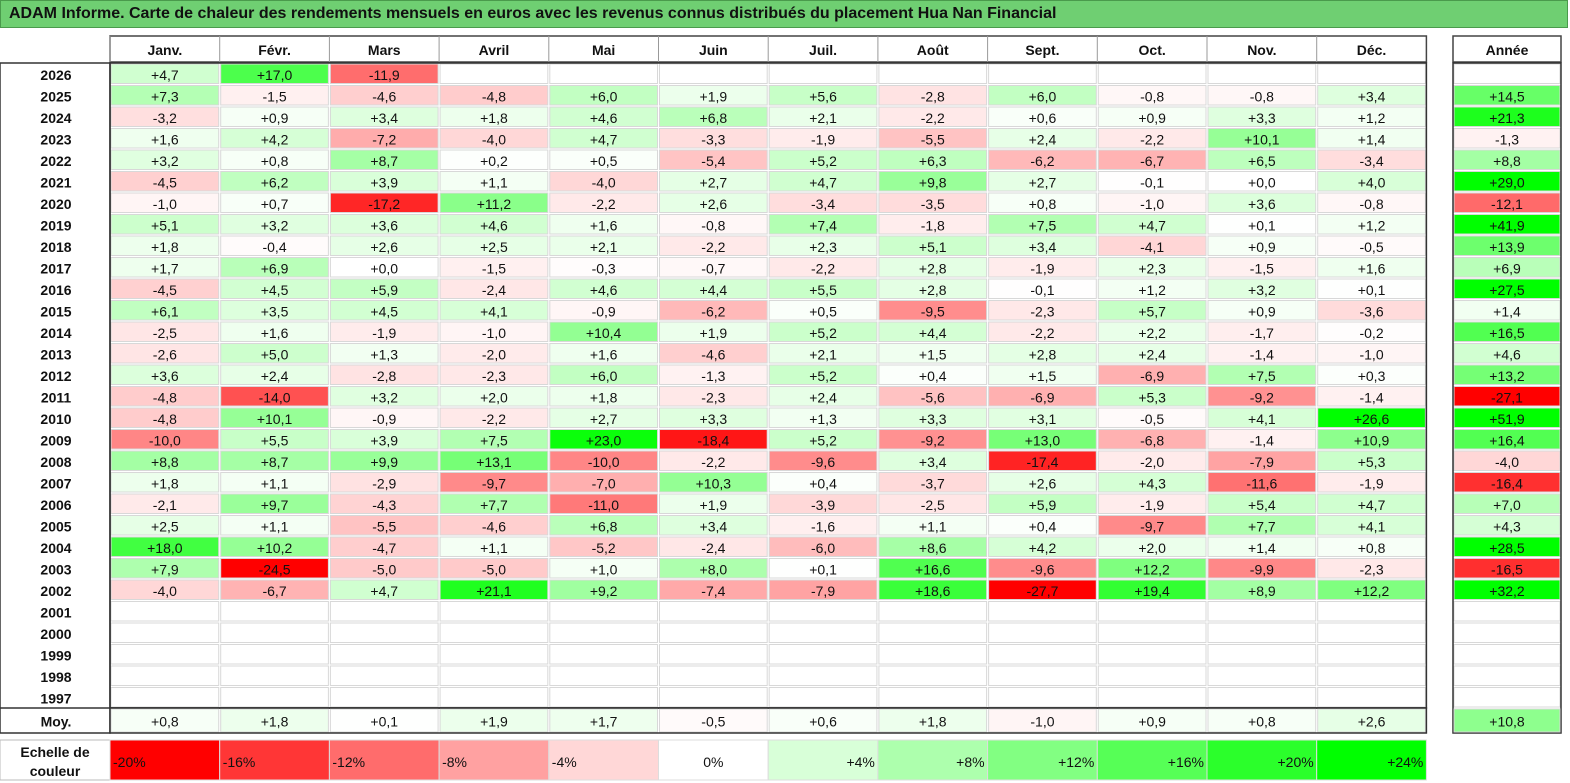  Describe the element at coordinates (823, 182) in the screenshot. I see `heatmap-cell-value: +4,7` at that location.